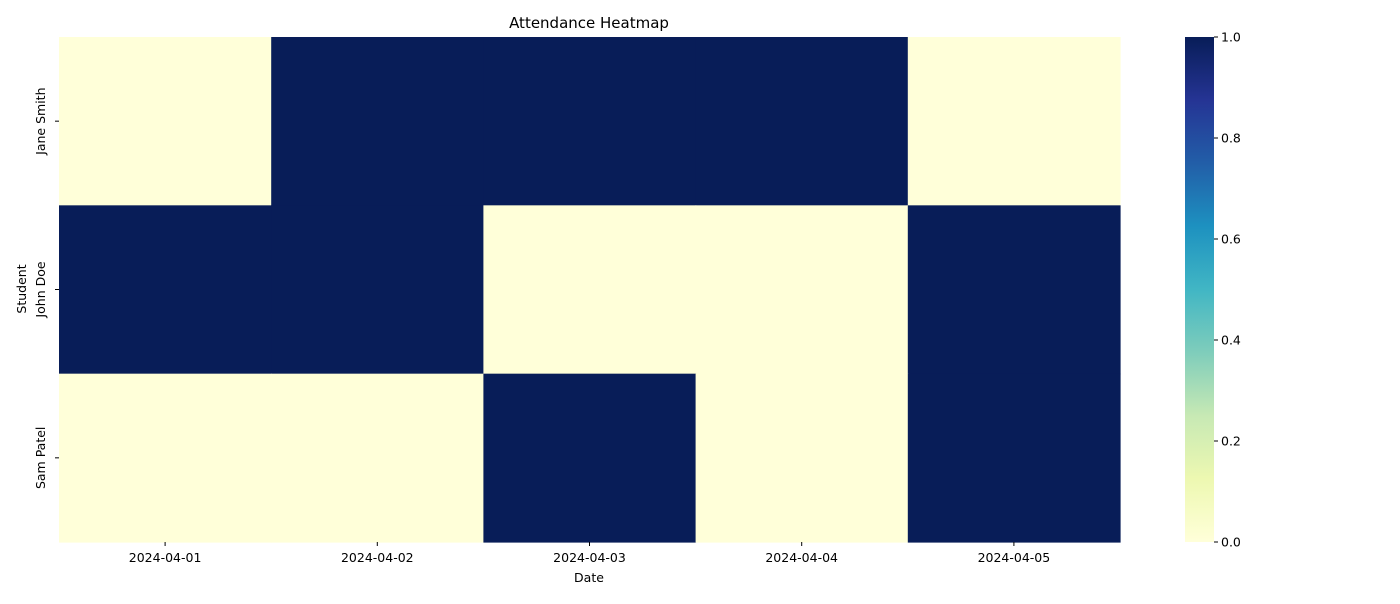 Image resolution: width=1400 pixels, height=604 pixels. What do you see at coordinates (40, 121) in the screenshot?
I see `y-tick-label: Jane Smith` at bounding box center [40, 121].